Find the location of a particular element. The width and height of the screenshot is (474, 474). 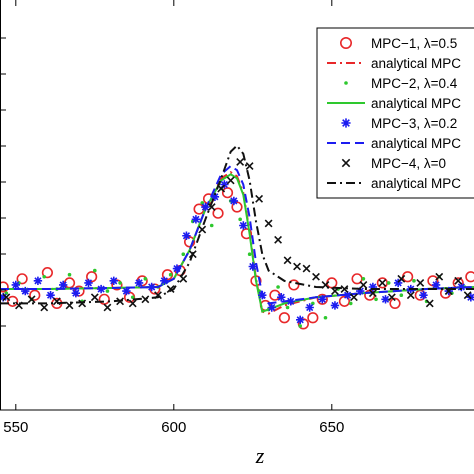

x-tick-label: 600 is located at coordinates (173, 427).